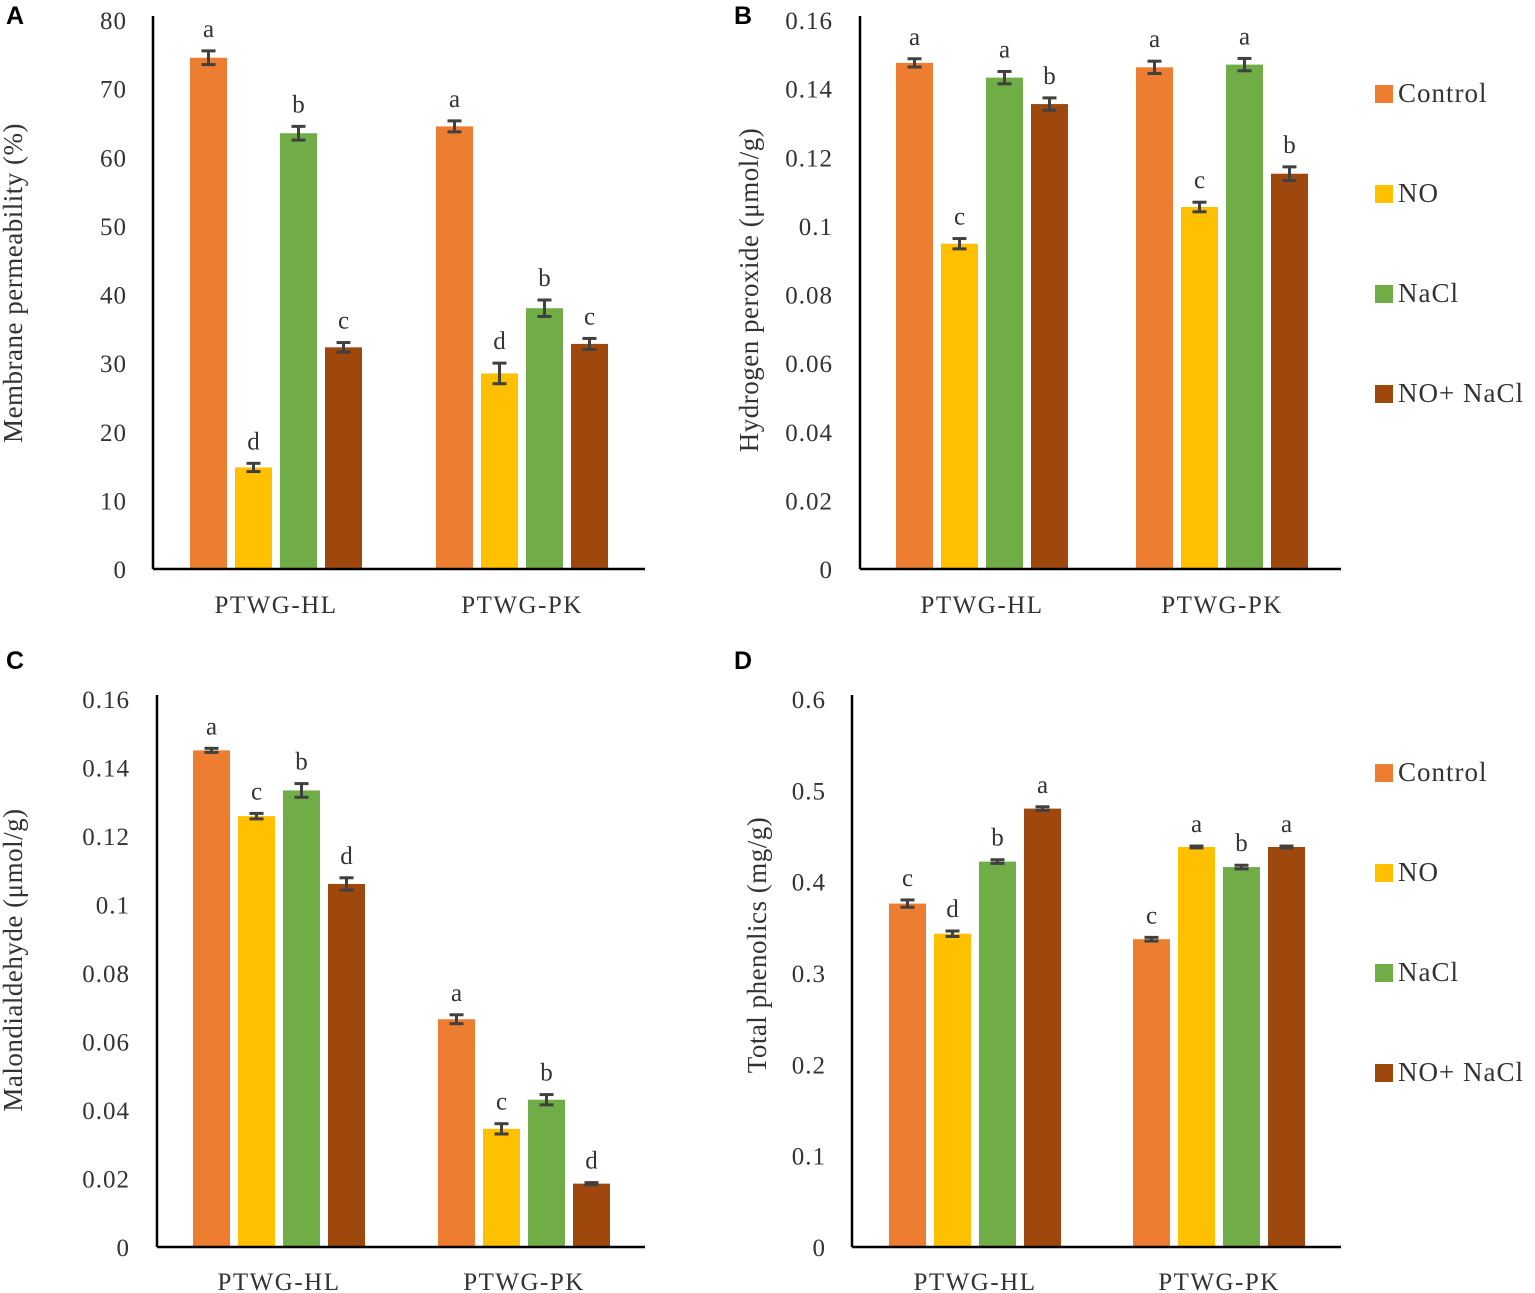  What do you see at coordinates (113, 227) in the screenshot?
I see `y-tick-label: 50` at bounding box center [113, 227].